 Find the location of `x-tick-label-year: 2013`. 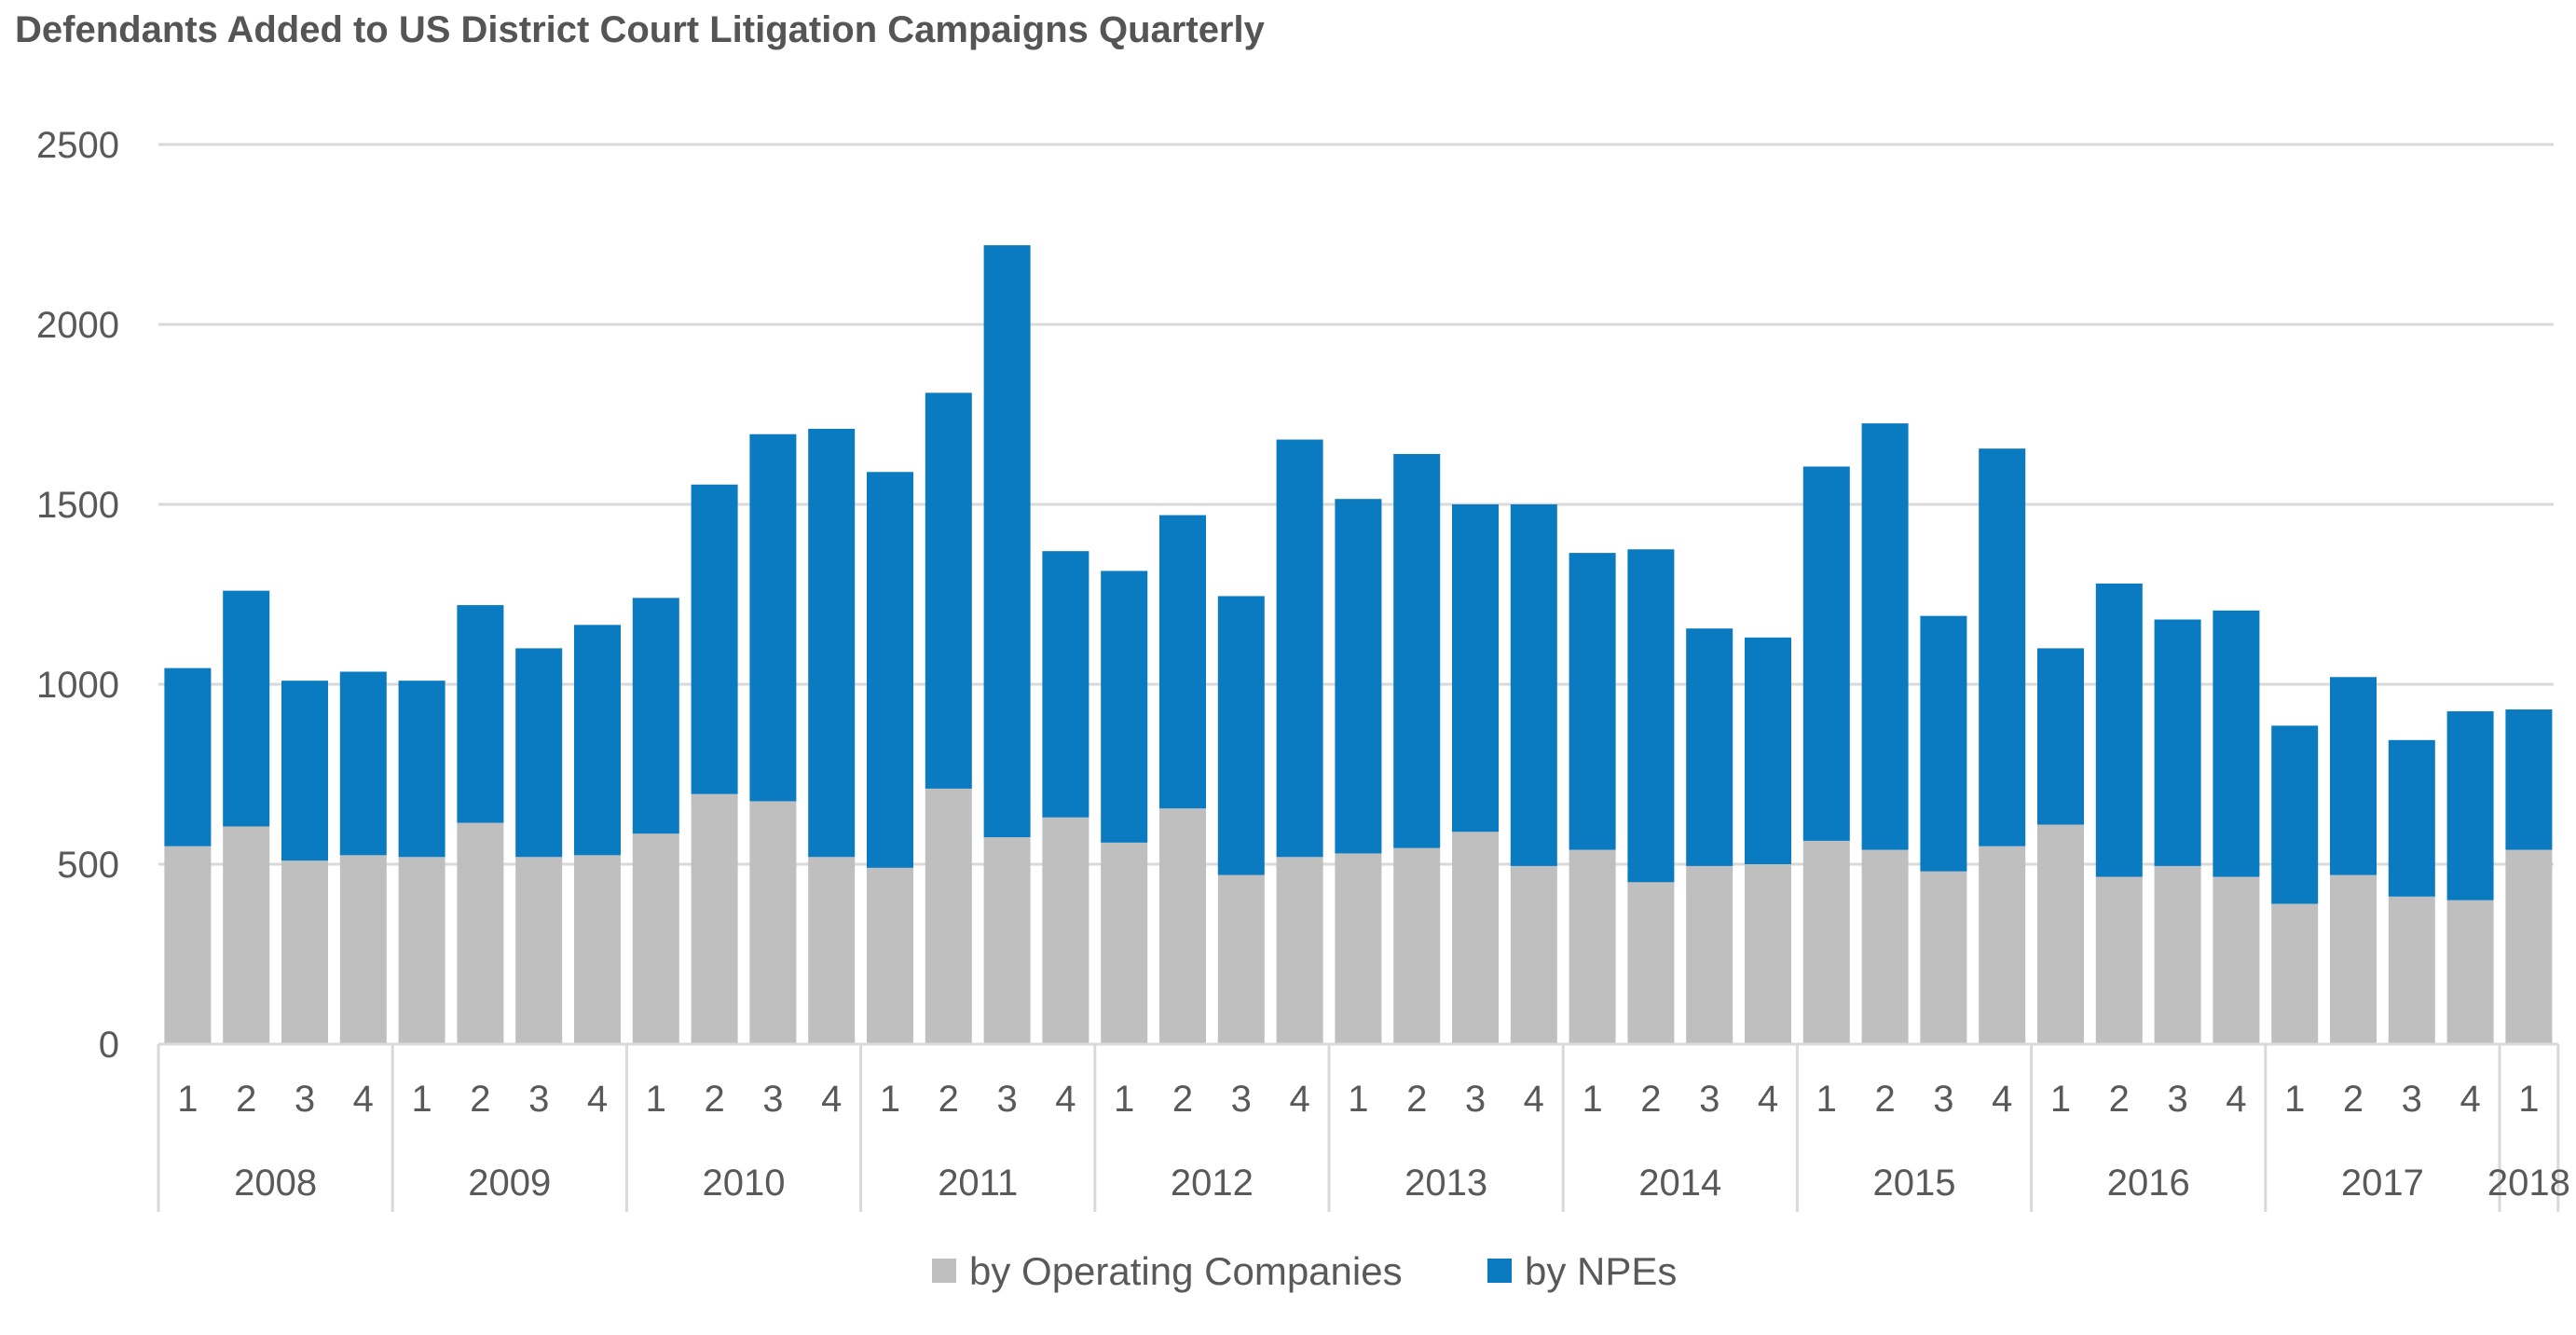

x-tick-label-year: 2013 is located at coordinates (1445, 1183).